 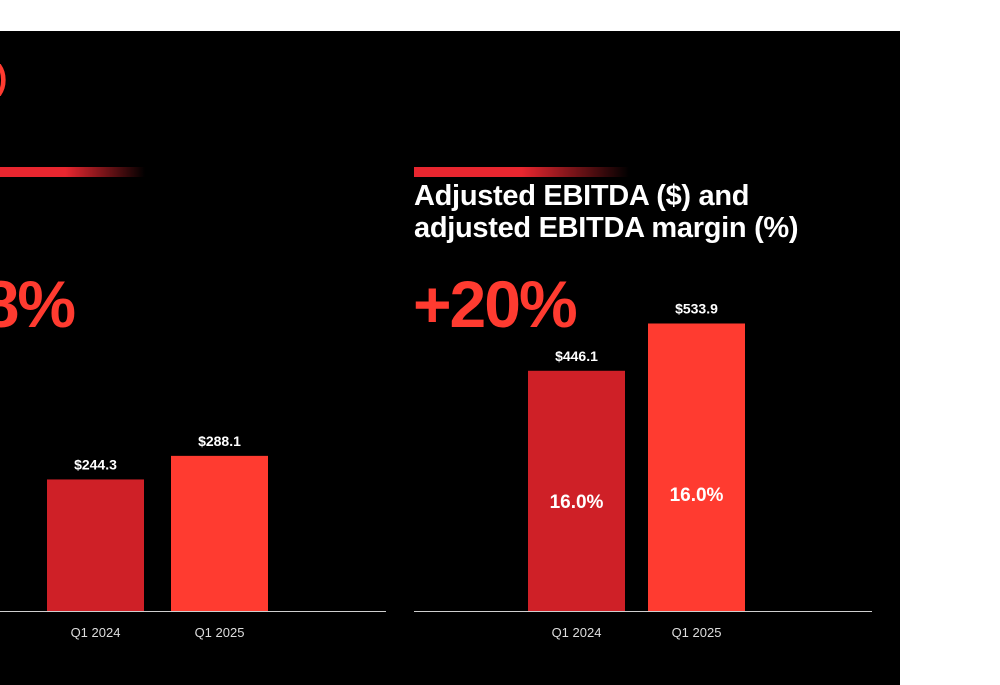 I want to click on right-data-label-q1-2025: $533.9, so click(x=696, y=308).